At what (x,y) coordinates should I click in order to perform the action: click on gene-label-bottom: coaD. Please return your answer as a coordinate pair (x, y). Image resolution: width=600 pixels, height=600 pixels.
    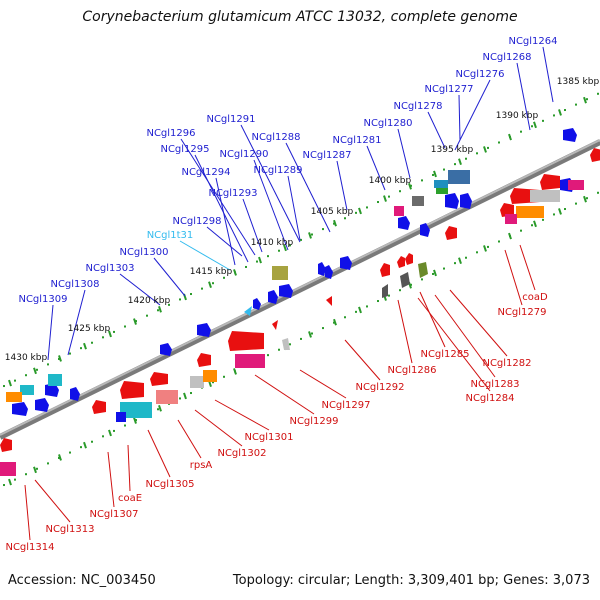
    Looking at the image, I should click on (535, 297).